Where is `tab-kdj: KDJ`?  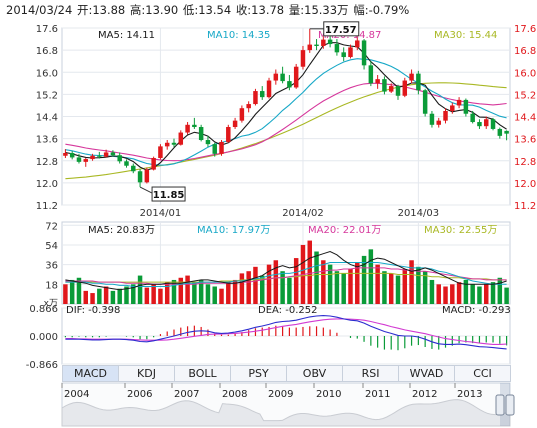 tab-kdj: KDJ is located at coordinates (147, 373).